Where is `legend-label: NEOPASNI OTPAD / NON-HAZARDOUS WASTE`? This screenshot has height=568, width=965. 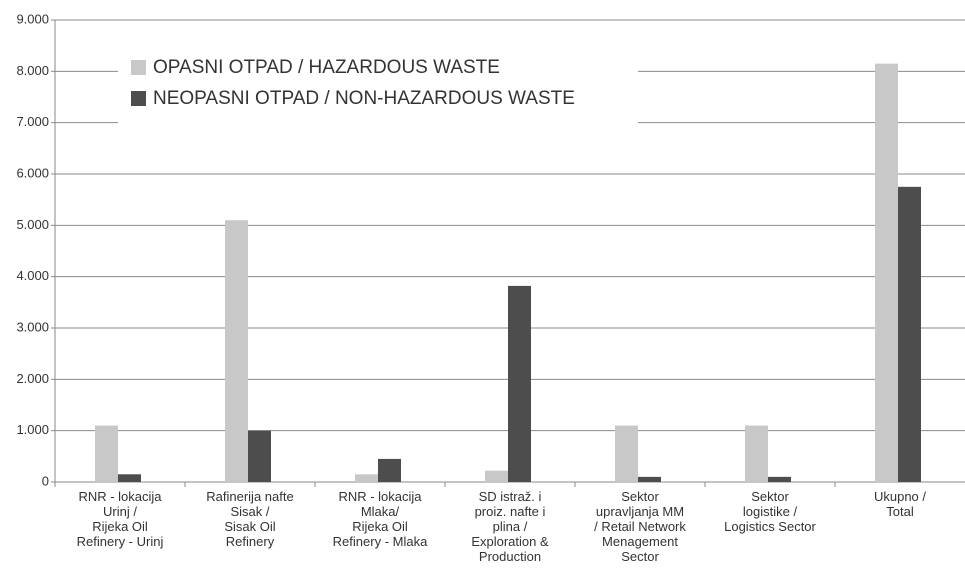
legend-label: NEOPASNI OTPAD / NON-HAZARDOUS WASTE is located at coordinates (364, 98).